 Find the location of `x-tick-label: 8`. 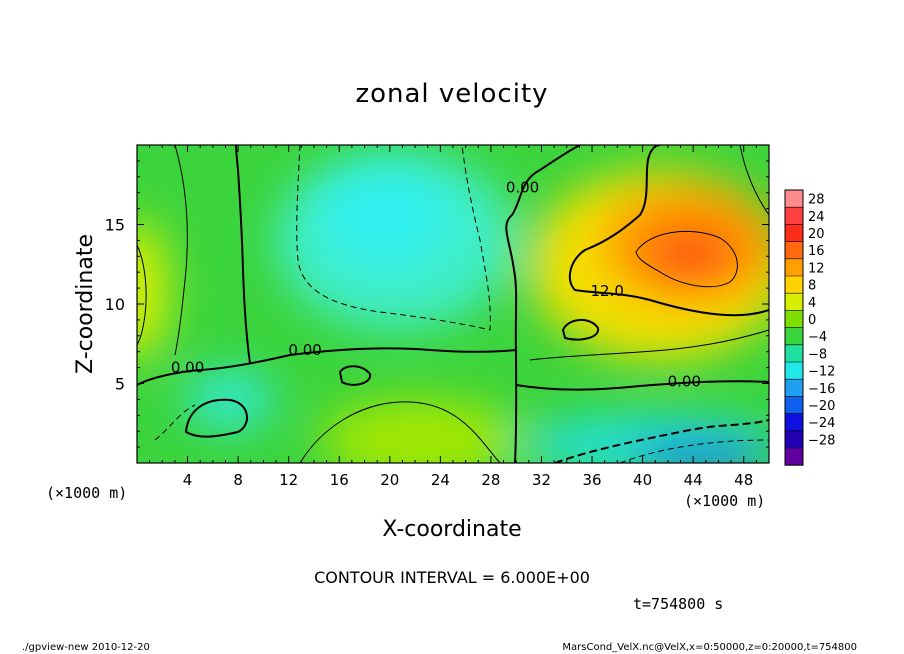

x-tick-label: 8 is located at coordinates (238, 480).